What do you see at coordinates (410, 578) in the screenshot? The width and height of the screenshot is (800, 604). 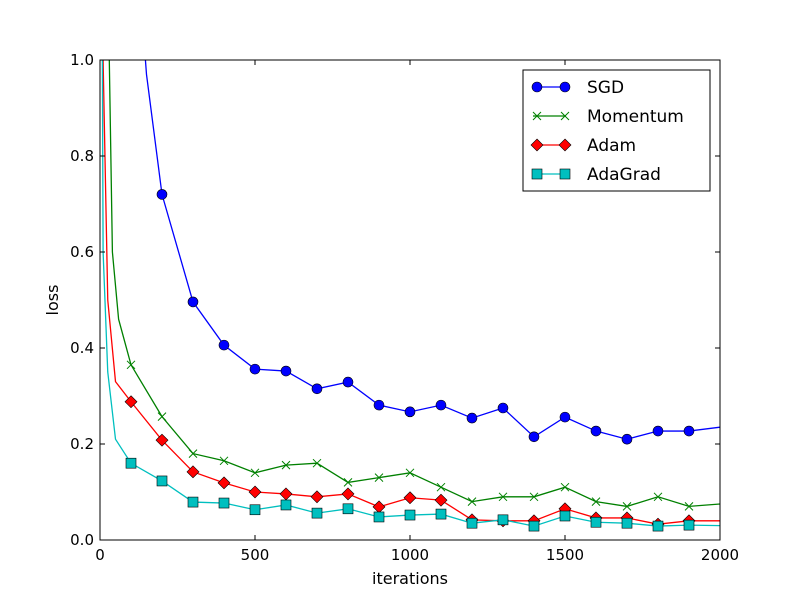 I see `x-axis-label: iterations` at bounding box center [410, 578].